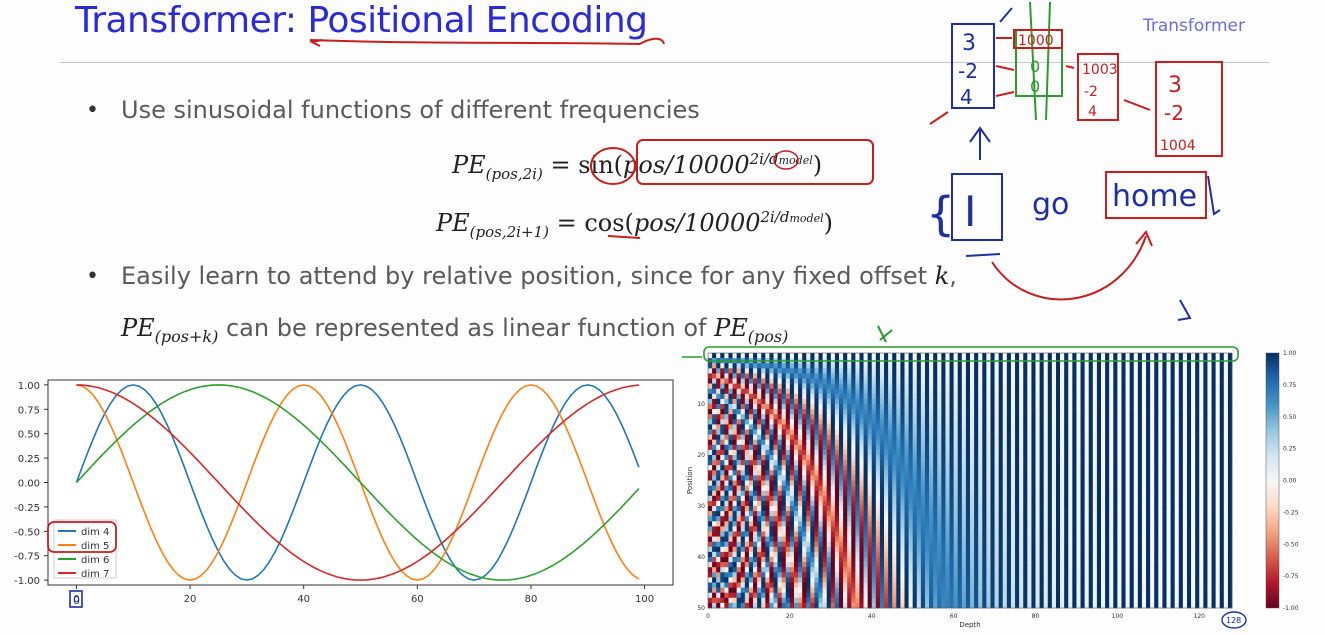  I want to click on brace-left: {, so click(940, 214).